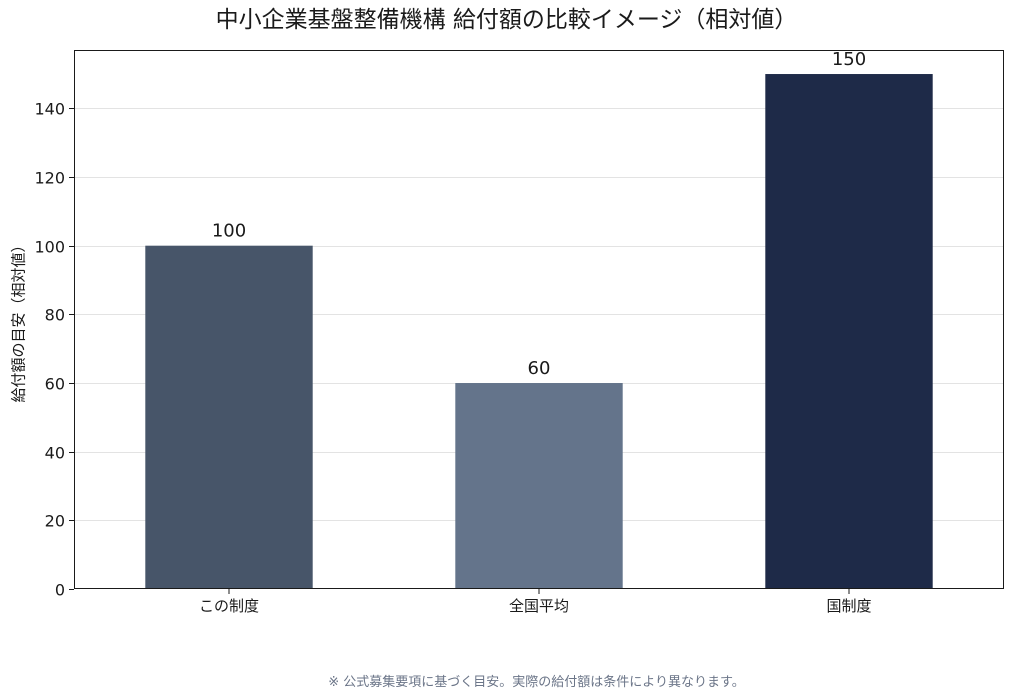  I want to click on data-label: 150, so click(849, 59).